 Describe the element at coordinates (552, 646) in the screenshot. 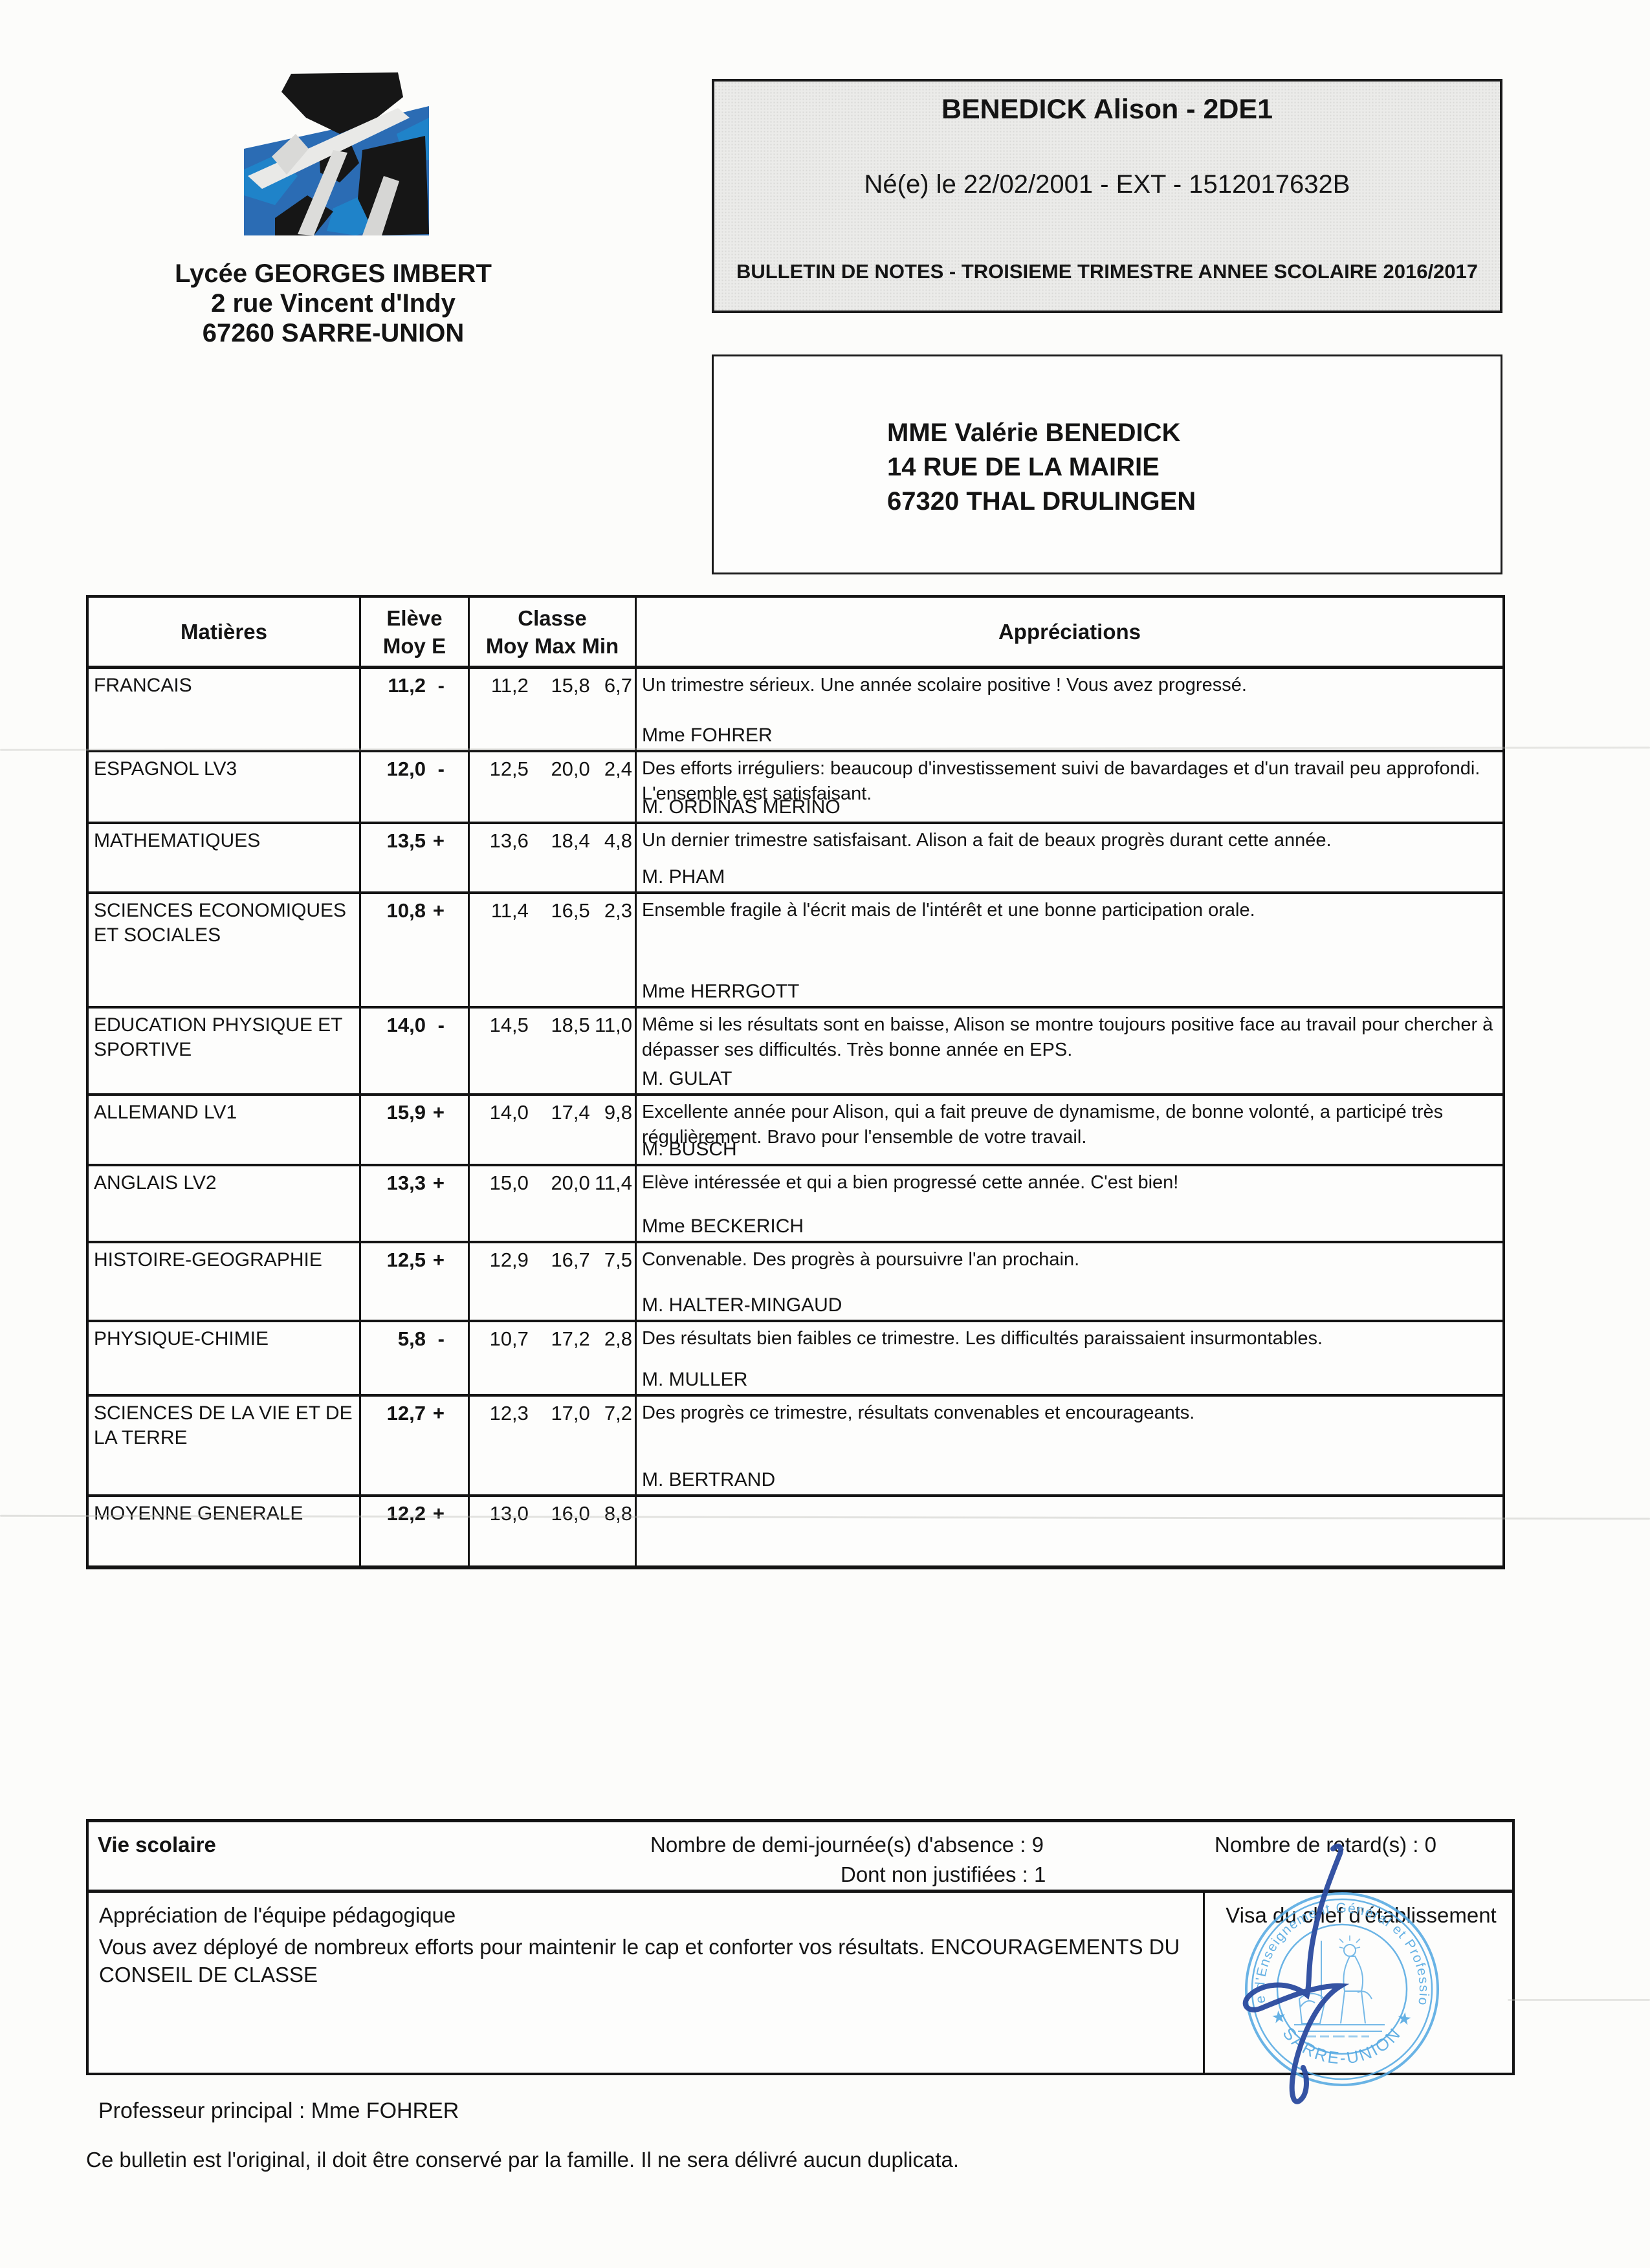

I see `header-class-l2: Moy Max Min` at that location.